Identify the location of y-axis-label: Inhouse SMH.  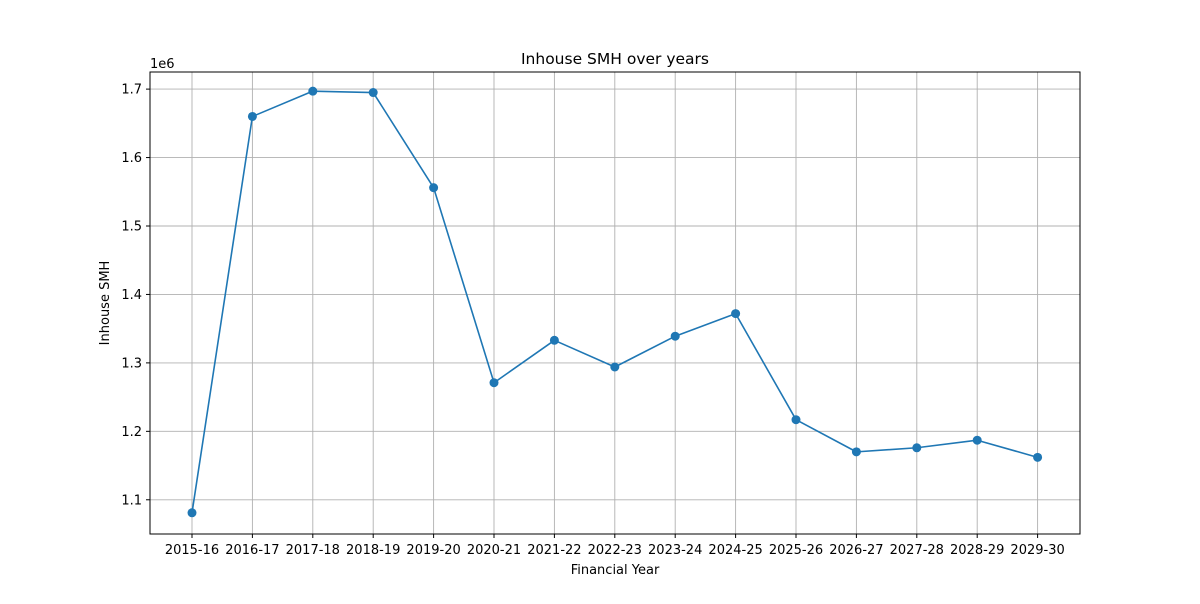
(105, 303).